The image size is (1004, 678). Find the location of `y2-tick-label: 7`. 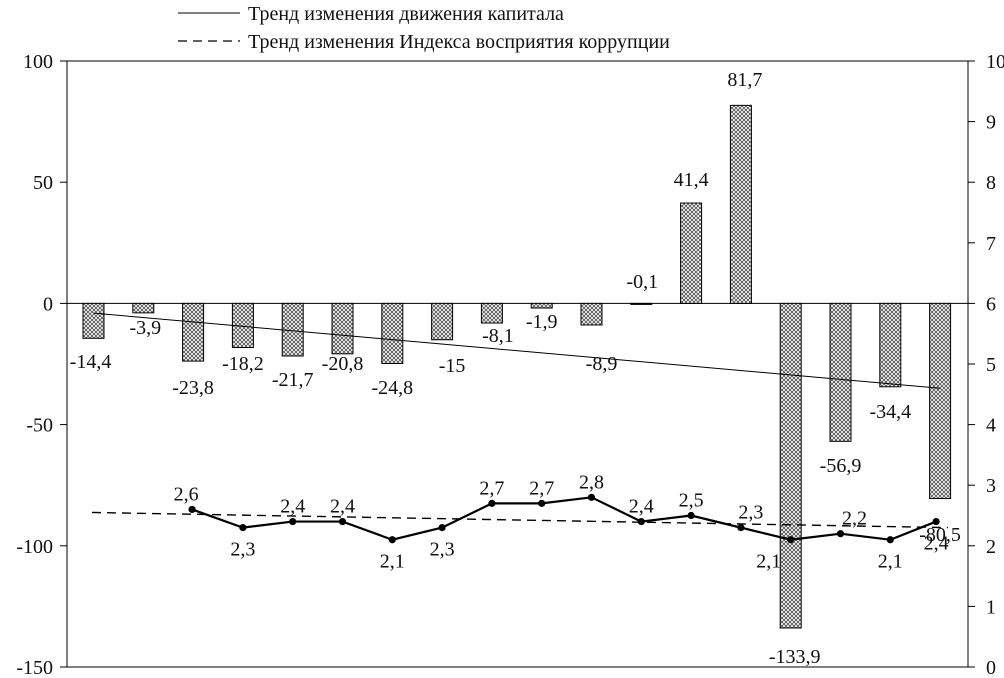

y2-tick-label: 7 is located at coordinates (991, 244).